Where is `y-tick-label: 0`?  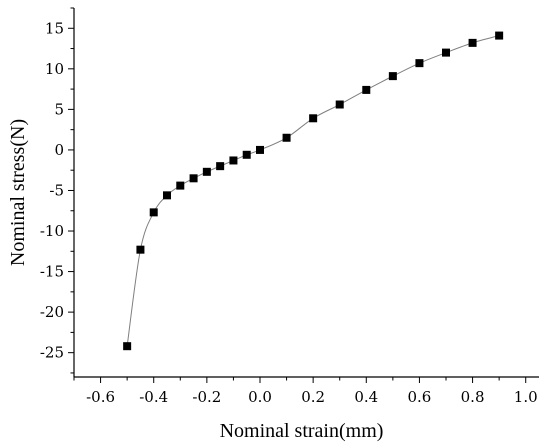
y-tick-label: 0 is located at coordinates (59, 150).